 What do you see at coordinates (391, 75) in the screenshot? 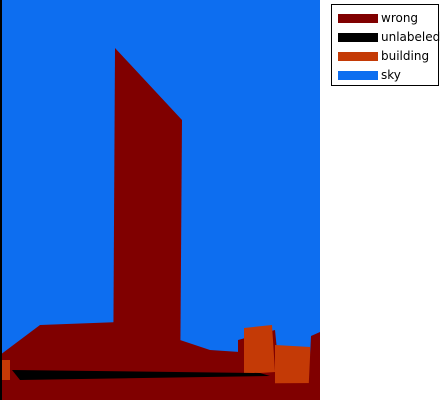
I see `legend-label-sky: sky` at bounding box center [391, 75].